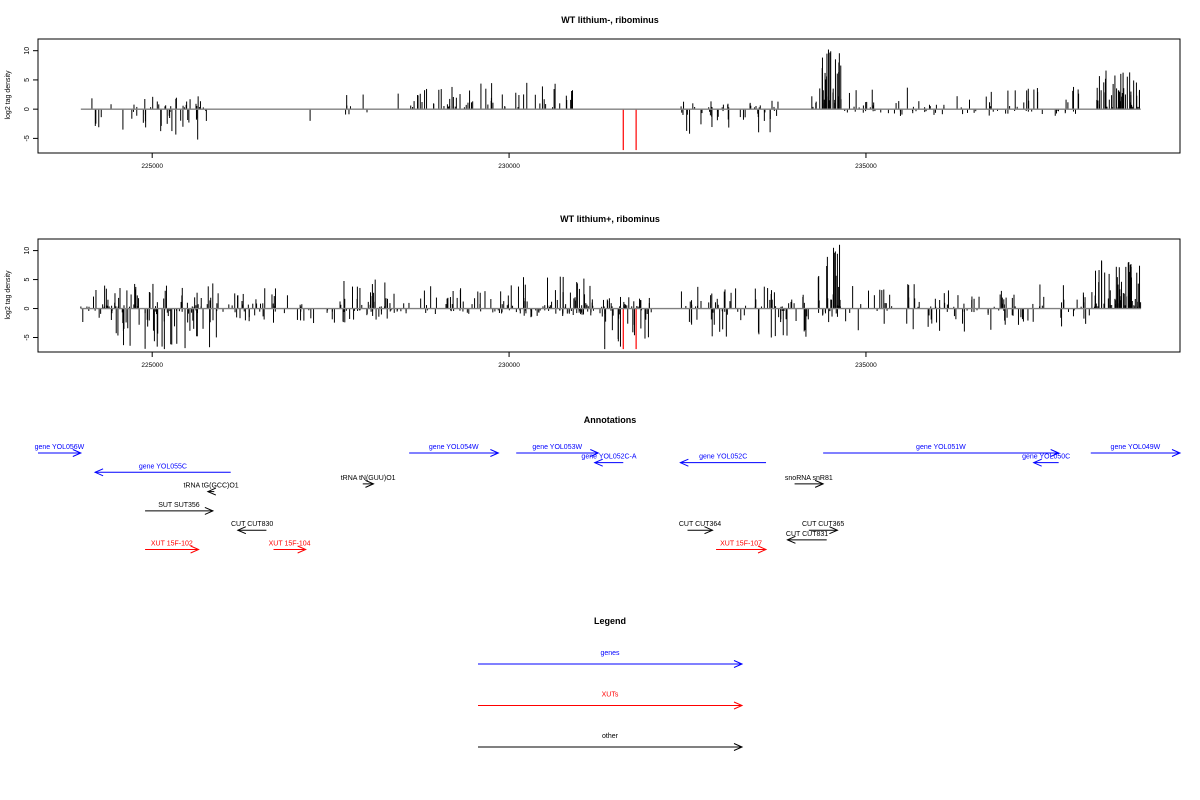 Image resolution: width=1200 pixels, height=800 pixels. I want to click on feature-label: gene YOL049W, so click(1136, 447).